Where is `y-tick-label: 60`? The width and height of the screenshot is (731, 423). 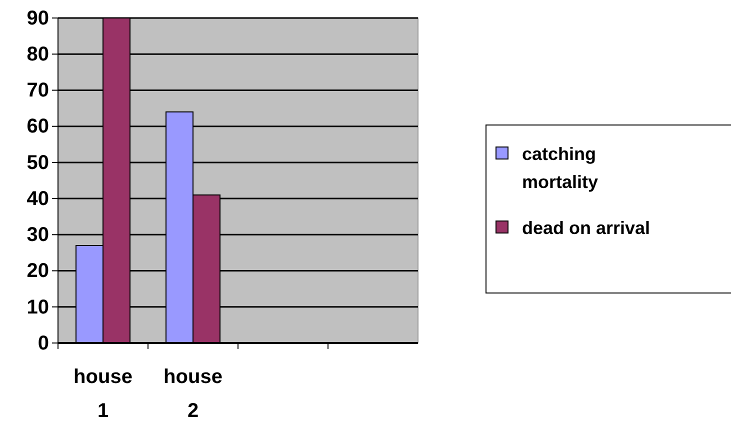 y-tick-label: 60 is located at coordinates (37, 127).